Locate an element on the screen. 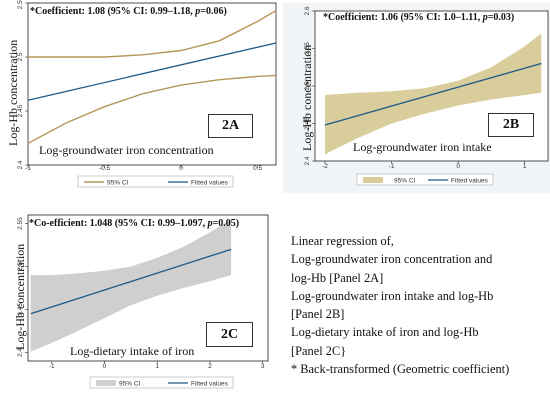 The image size is (550, 402). note-line: Log-groundwater iron concentration and is located at coordinates (392, 259).